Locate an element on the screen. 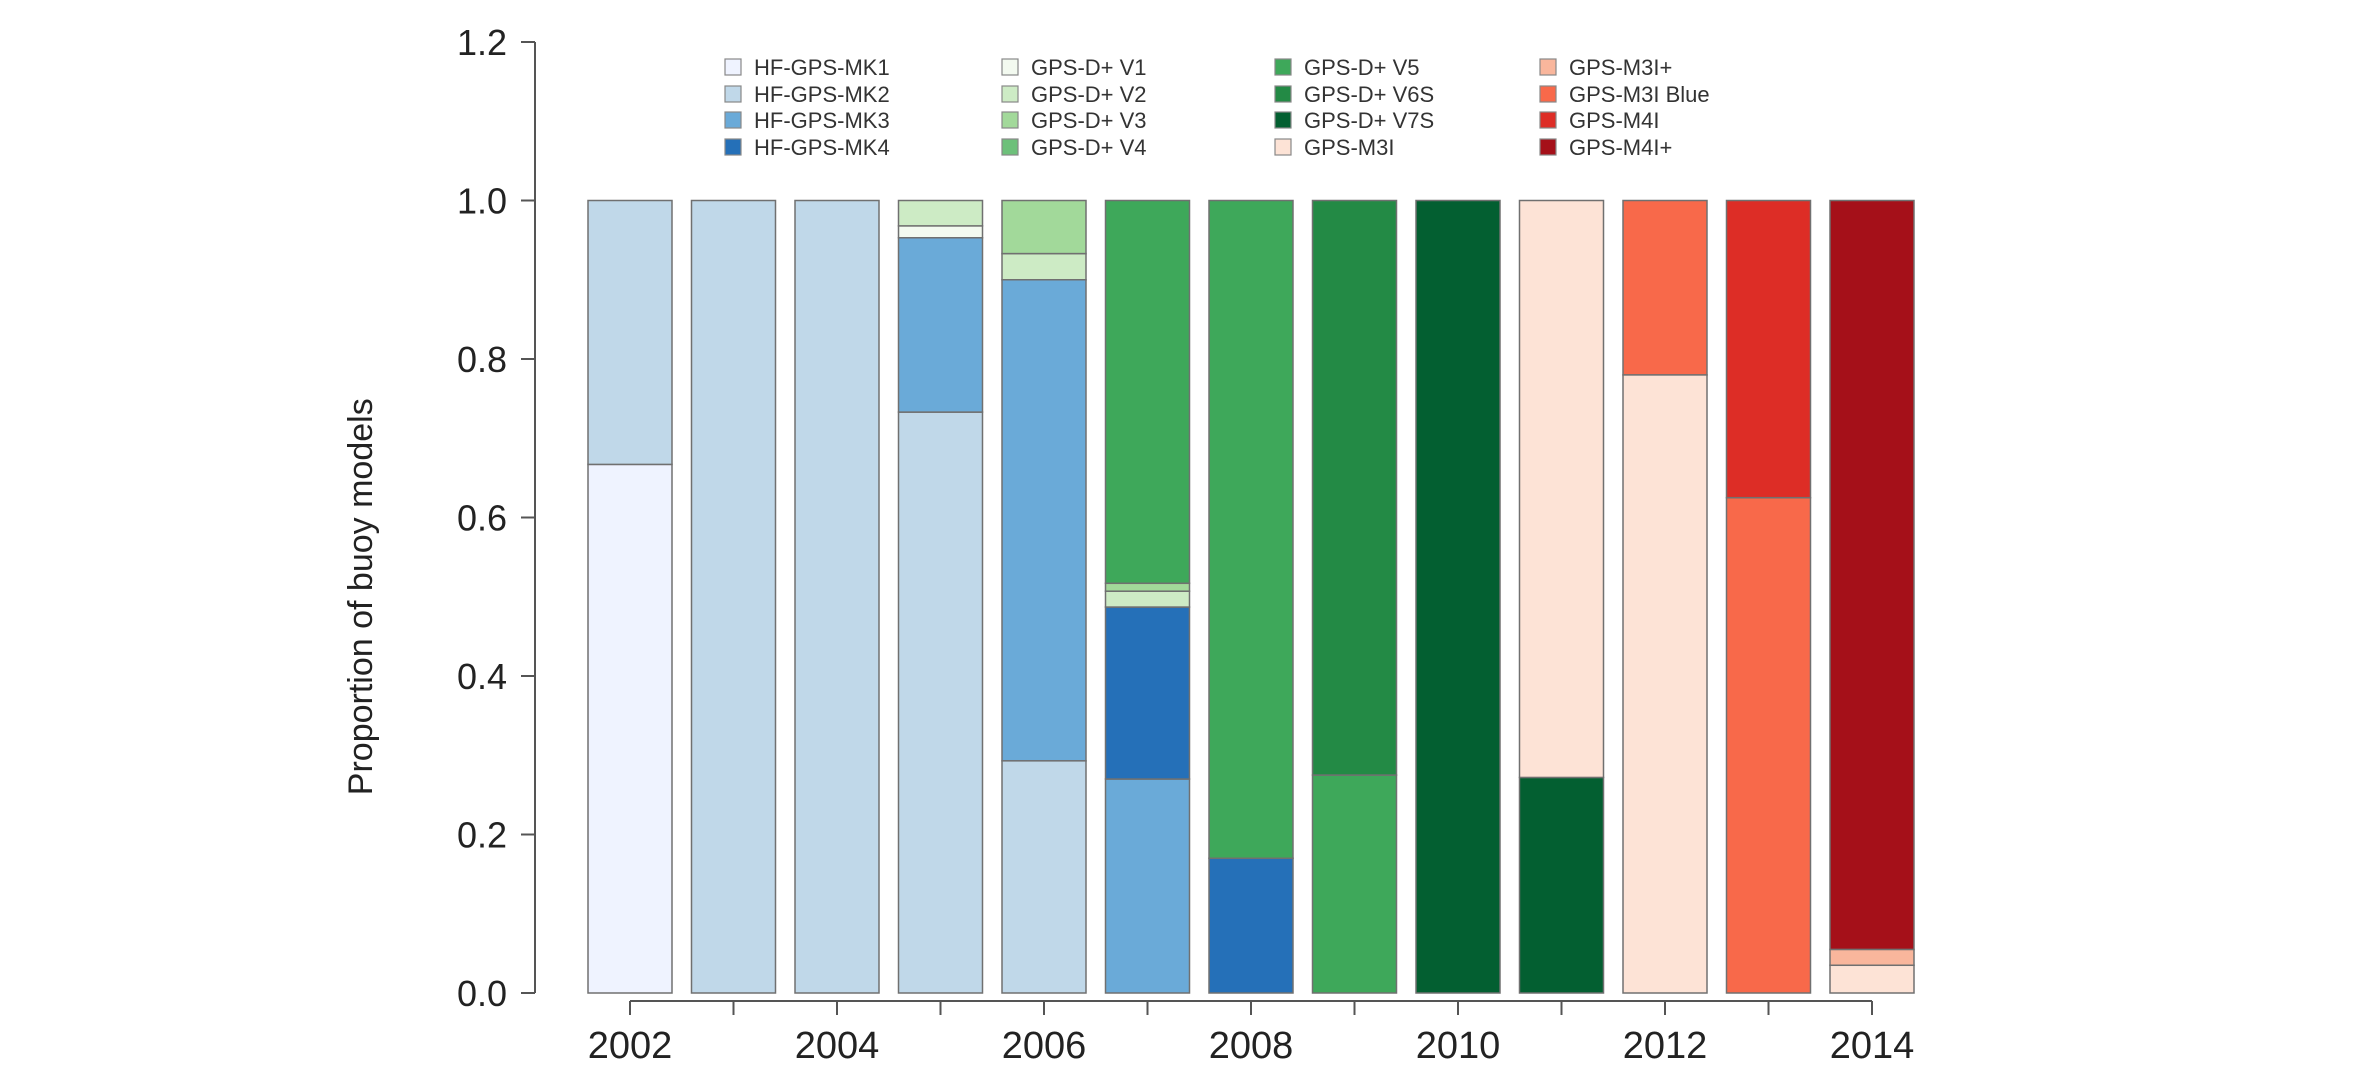 The width and height of the screenshot is (2369, 1082). y-tick-label: 0.0 is located at coordinates (482, 993).